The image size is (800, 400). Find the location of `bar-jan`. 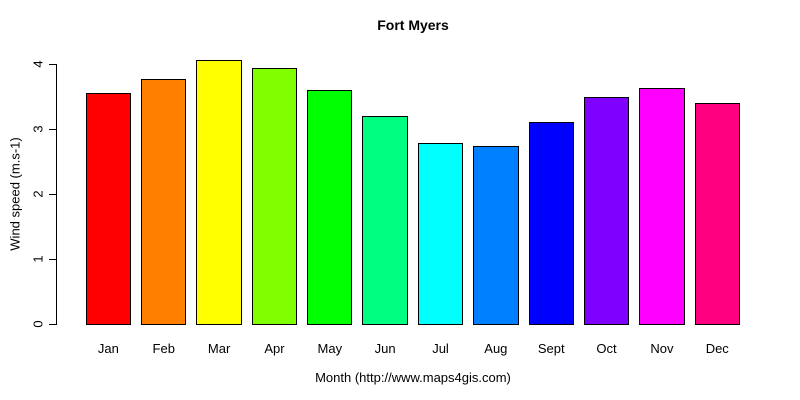

bar-jan is located at coordinates (108, 208).